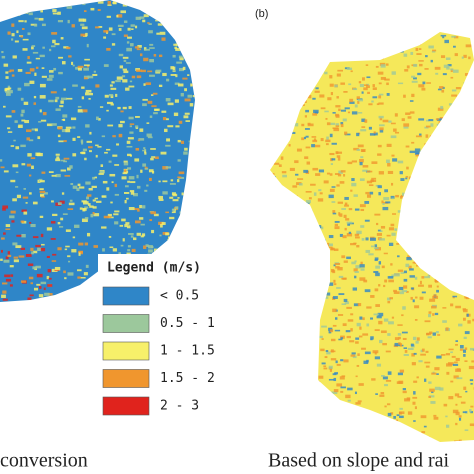  I want to click on caption: Based on slope and rai, so click(359, 461).